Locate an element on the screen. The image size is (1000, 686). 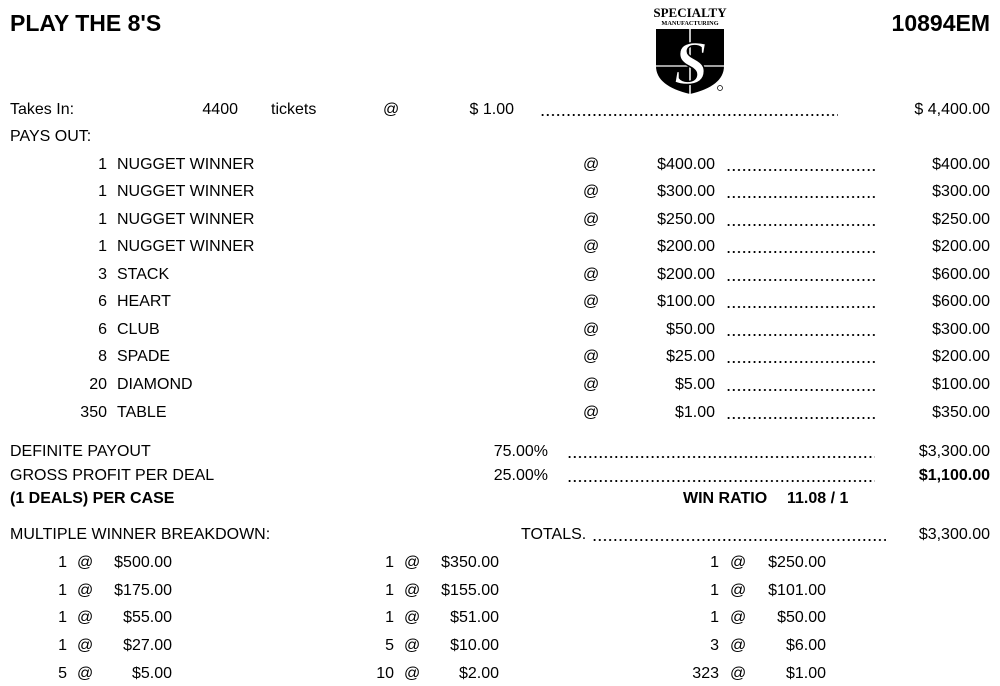
win-ratio-value: 11.08 / 1 is located at coordinates (818, 498).